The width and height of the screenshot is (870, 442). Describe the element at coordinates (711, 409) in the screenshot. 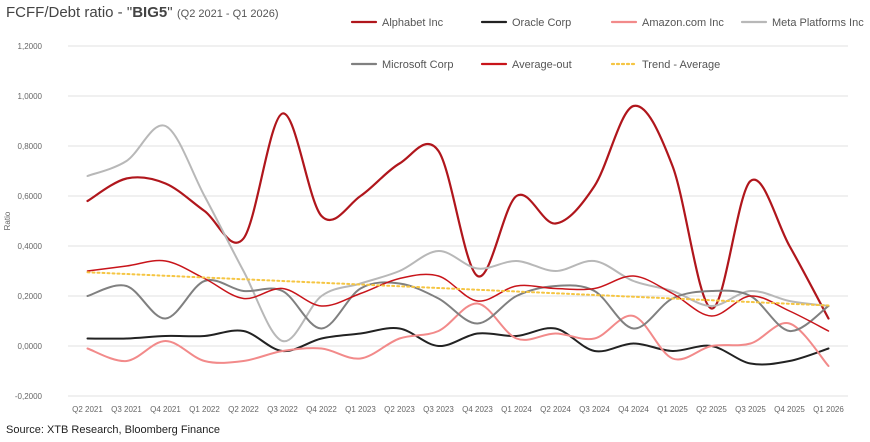

I see `x-tick-label: Q2 2025` at that location.